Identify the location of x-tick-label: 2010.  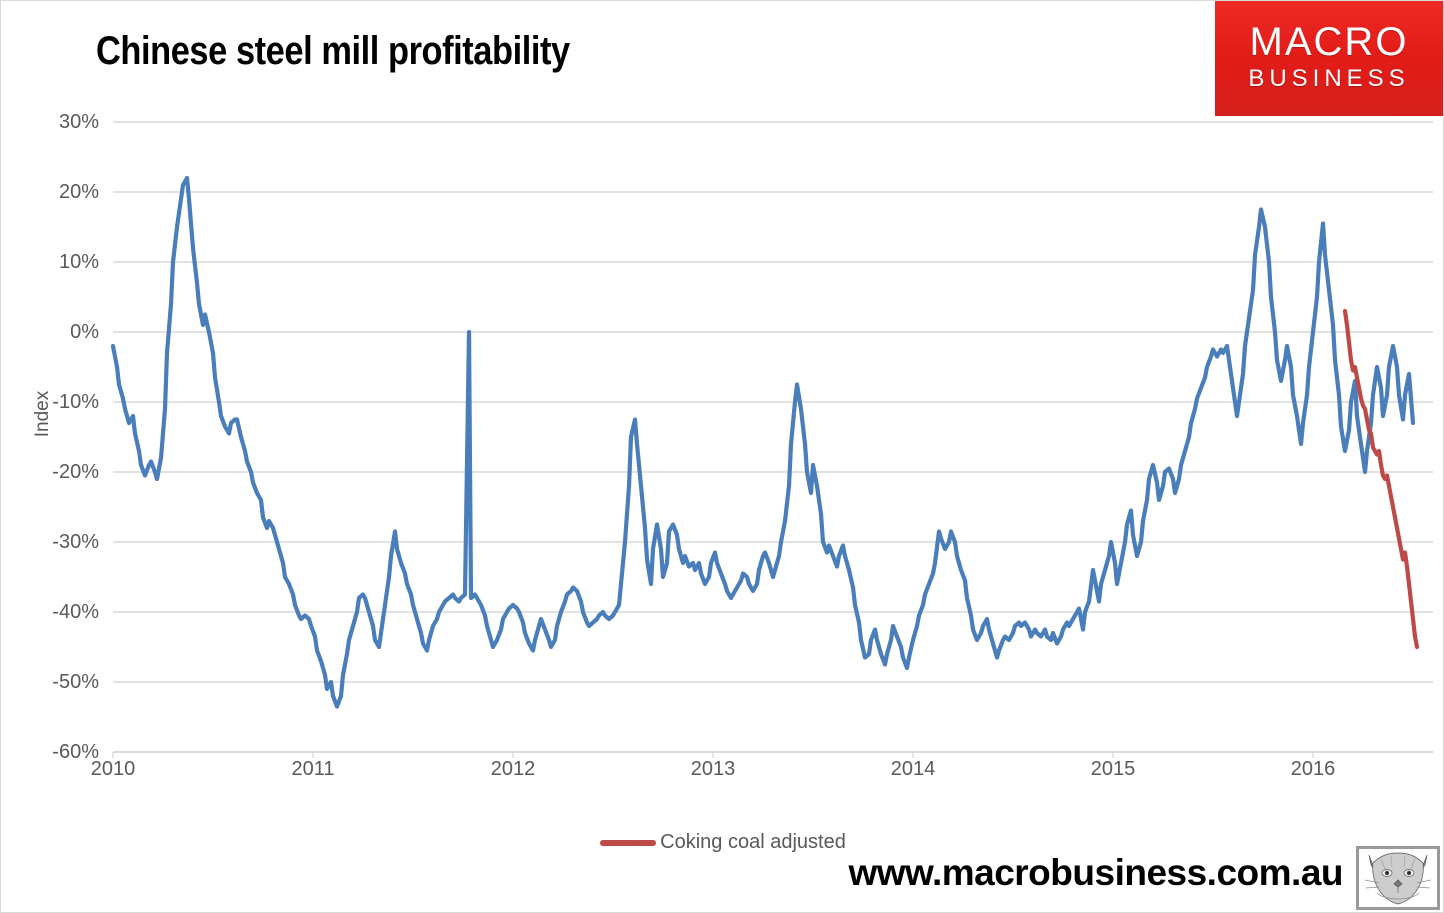
(113, 769).